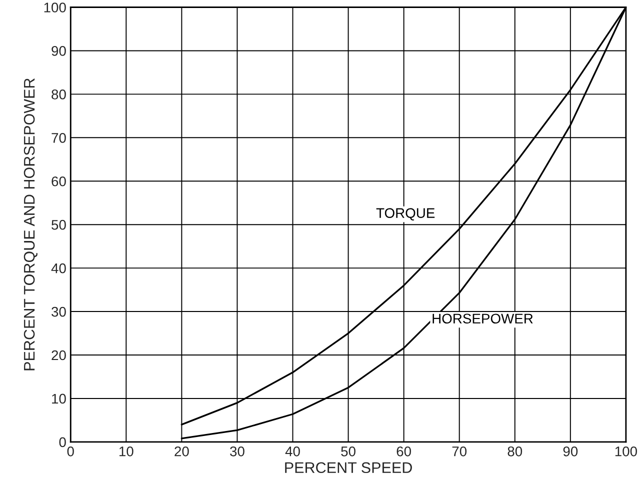 This screenshot has height=483, width=642. Describe the element at coordinates (59, 225) in the screenshot. I see `y-tick-label: 50` at that location.